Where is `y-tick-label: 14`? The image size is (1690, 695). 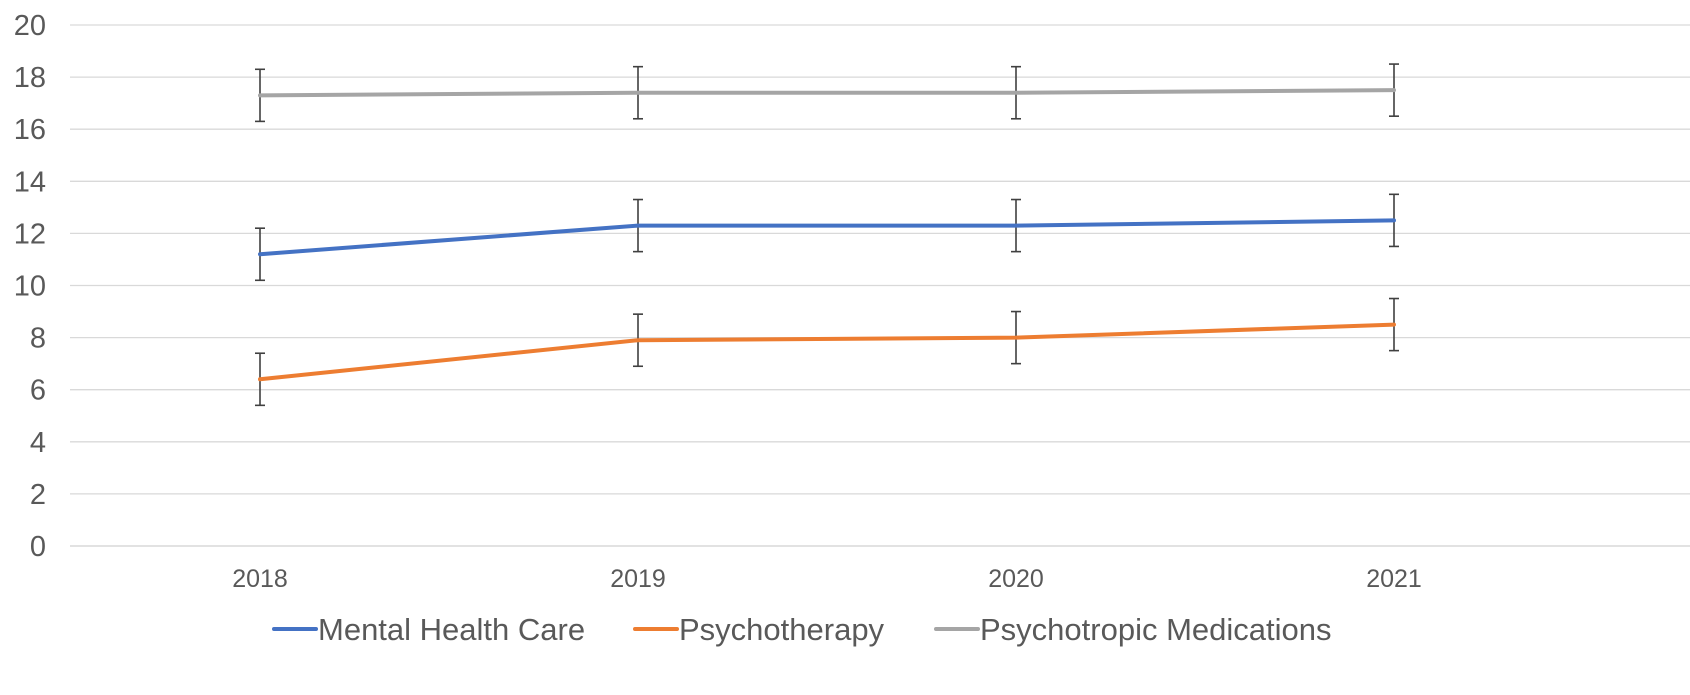 y-tick-label: 14 is located at coordinates (30, 182).